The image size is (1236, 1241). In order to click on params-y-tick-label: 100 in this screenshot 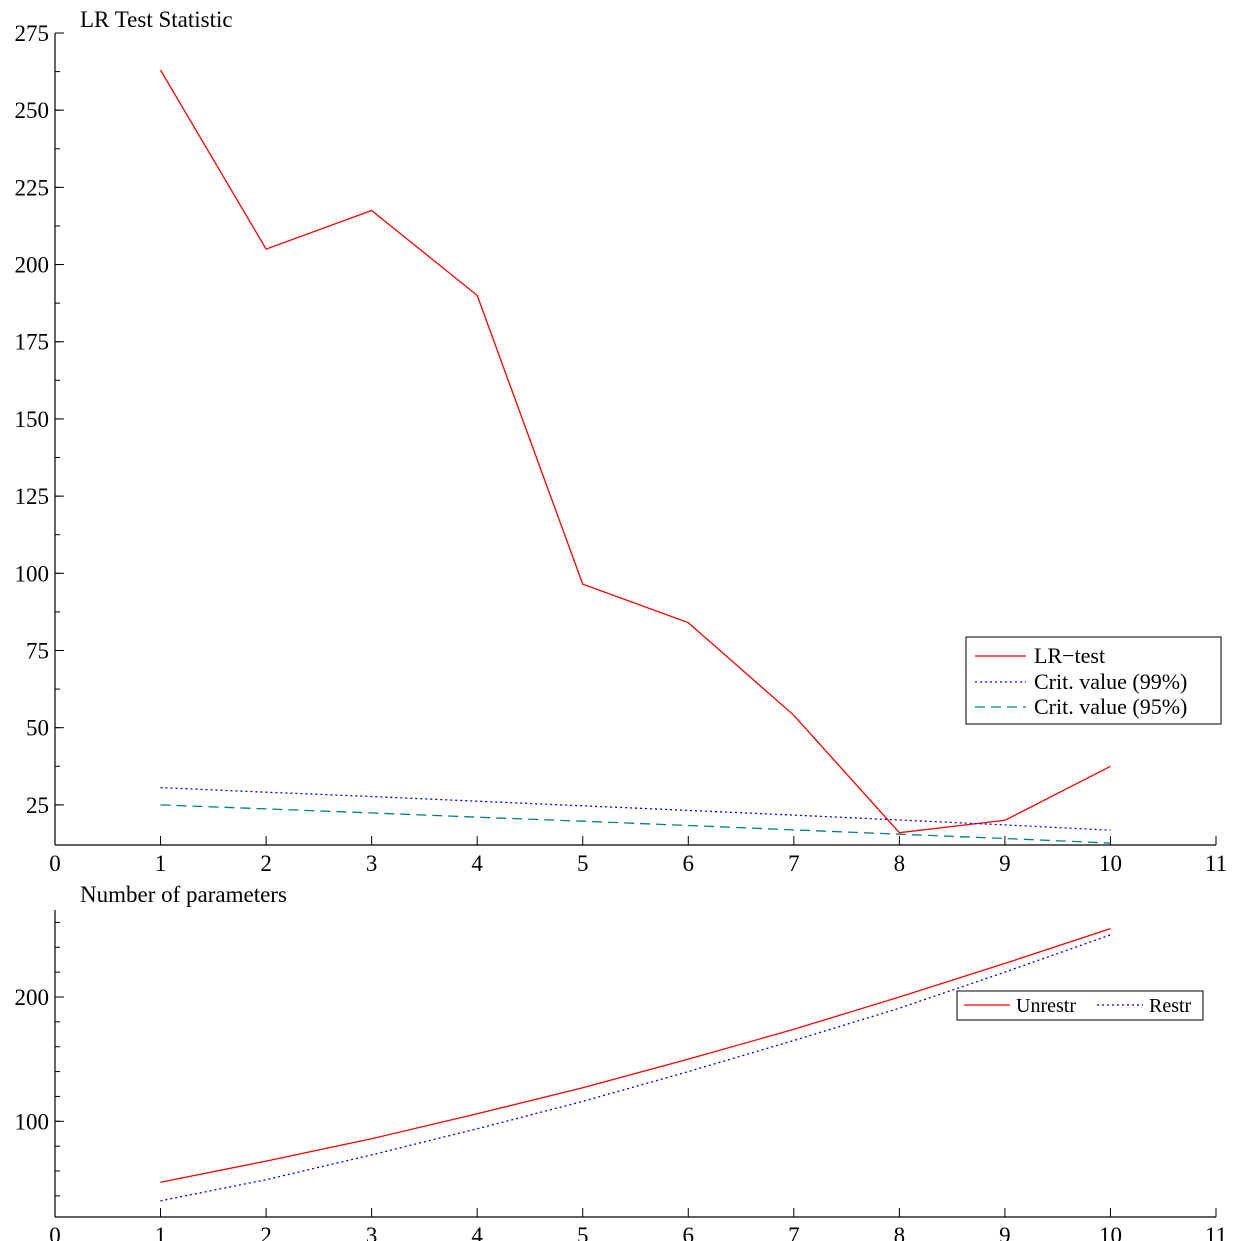, I will do `click(32, 1121)`.